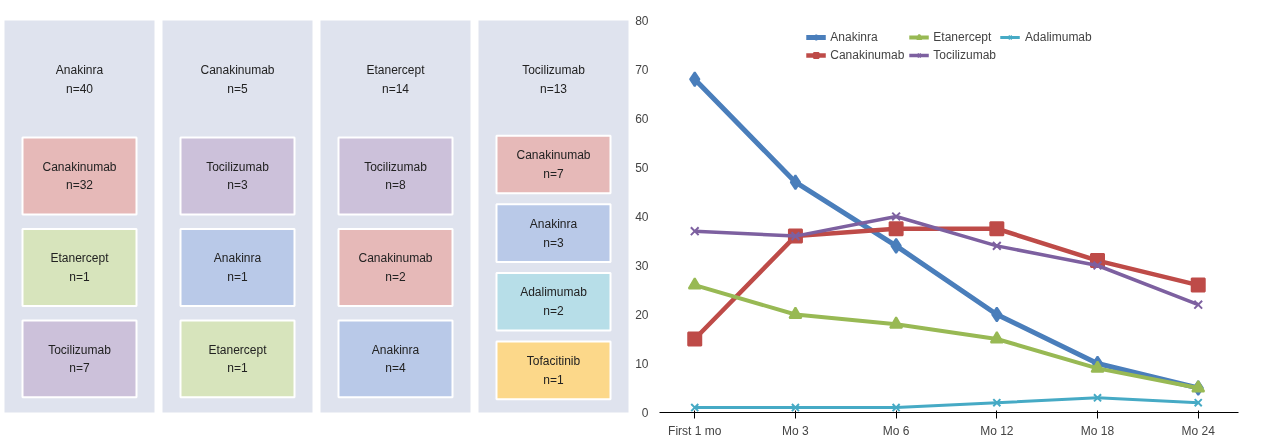 The height and width of the screenshot is (446, 1276). What do you see at coordinates (642, 217) in the screenshot?
I see `y-tick-label: 40` at bounding box center [642, 217].